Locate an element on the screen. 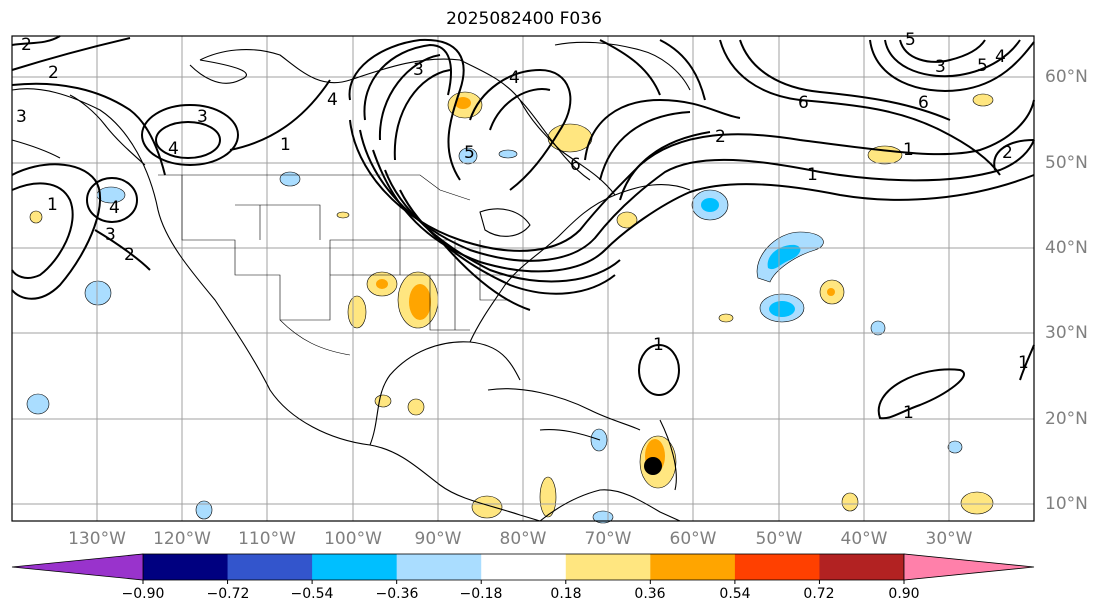 This screenshot has height=615, width=1105. lat-label: 40°N is located at coordinates (1066, 248).